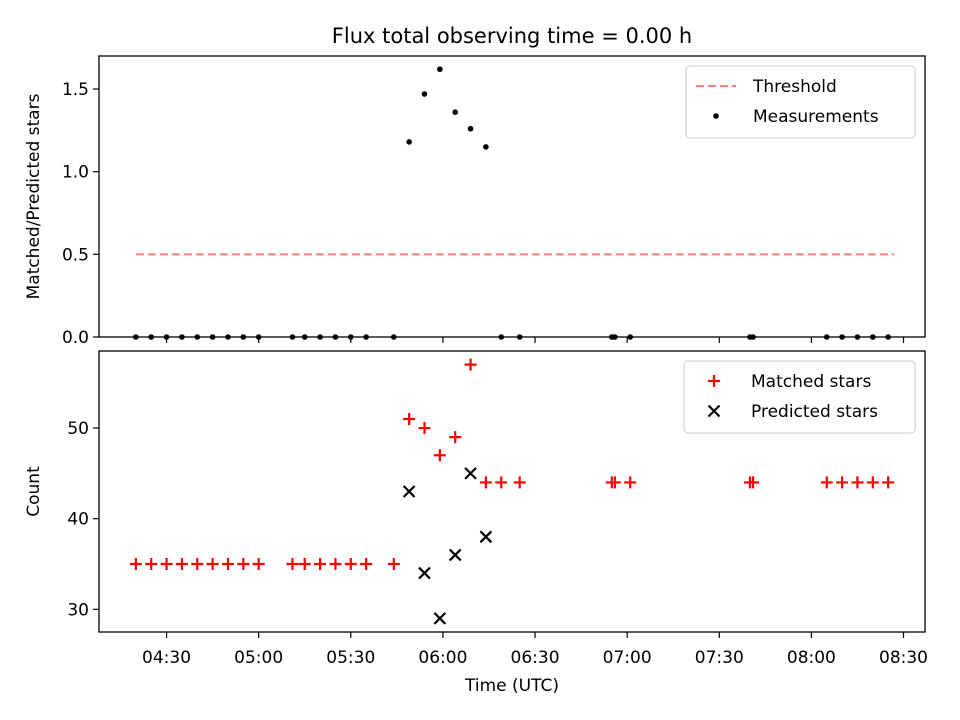 This screenshot has width=960, height=720. What do you see at coordinates (811, 382) in the screenshot?
I see `legend-label: Matched stars` at bounding box center [811, 382].